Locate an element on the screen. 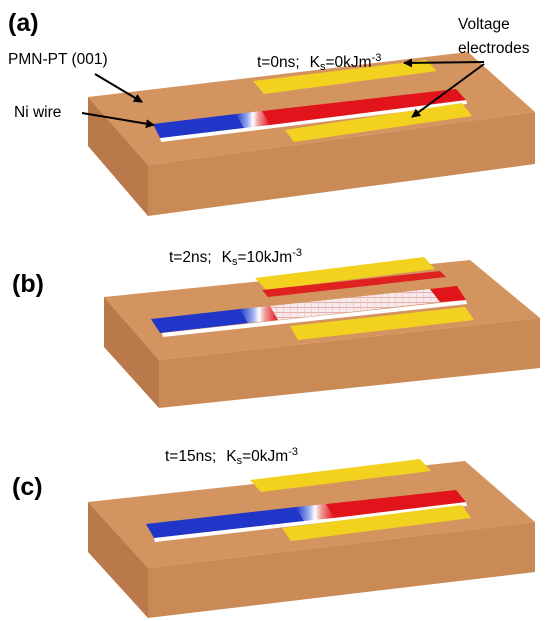 Image resolution: width=556 pixels, height=621 pixels. ni-wire-label: Ni wire is located at coordinates (37, 112).